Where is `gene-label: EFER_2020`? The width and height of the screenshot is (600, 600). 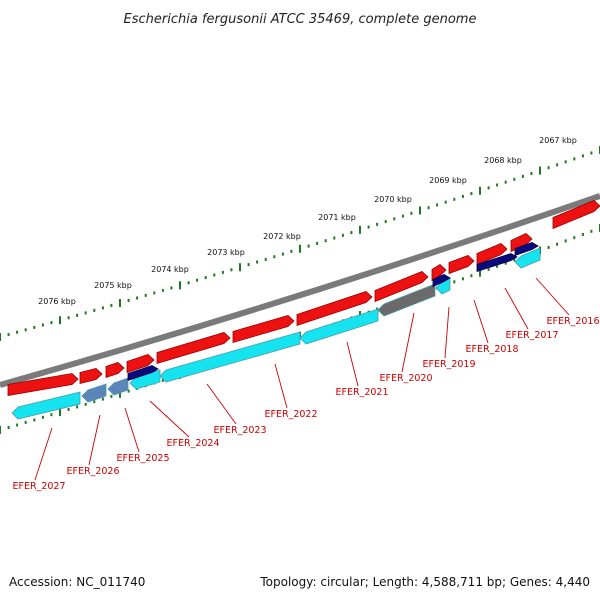
gene-label: EFER_2020 is located at coordinates (406, 378).